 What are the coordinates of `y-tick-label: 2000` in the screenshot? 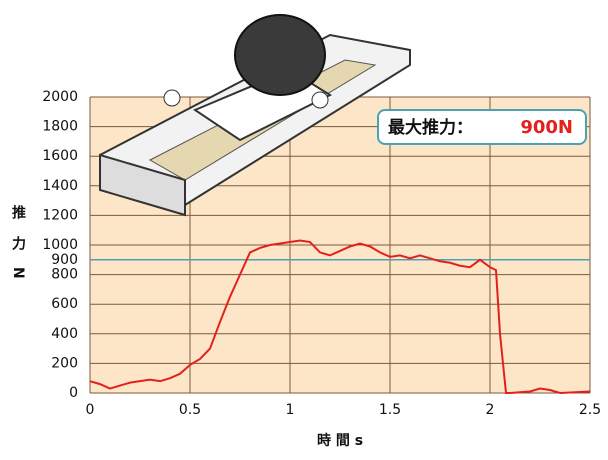 It's located at (60, 97).